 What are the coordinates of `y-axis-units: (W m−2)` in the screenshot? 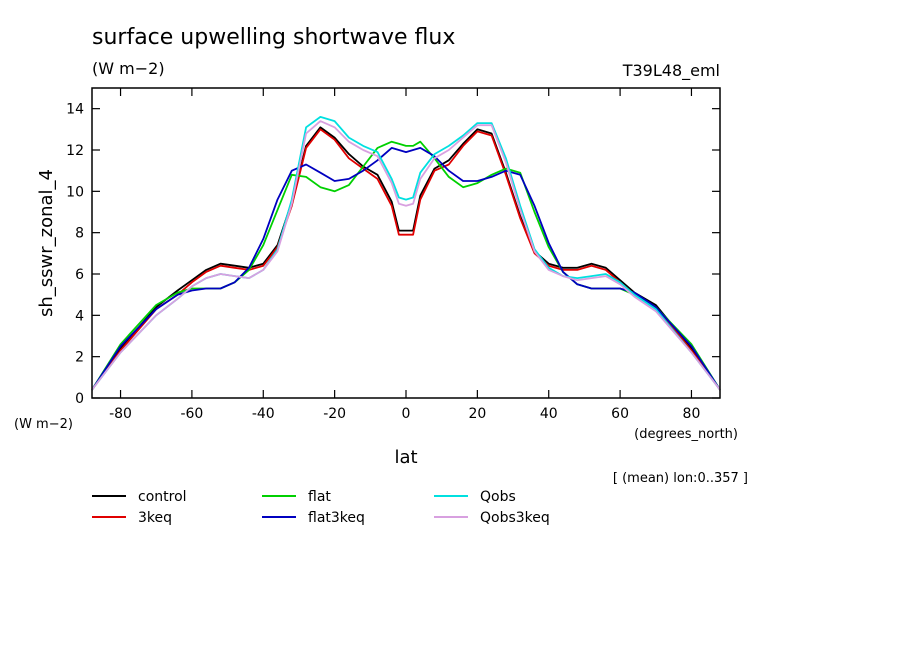 It's located at (43, 424).